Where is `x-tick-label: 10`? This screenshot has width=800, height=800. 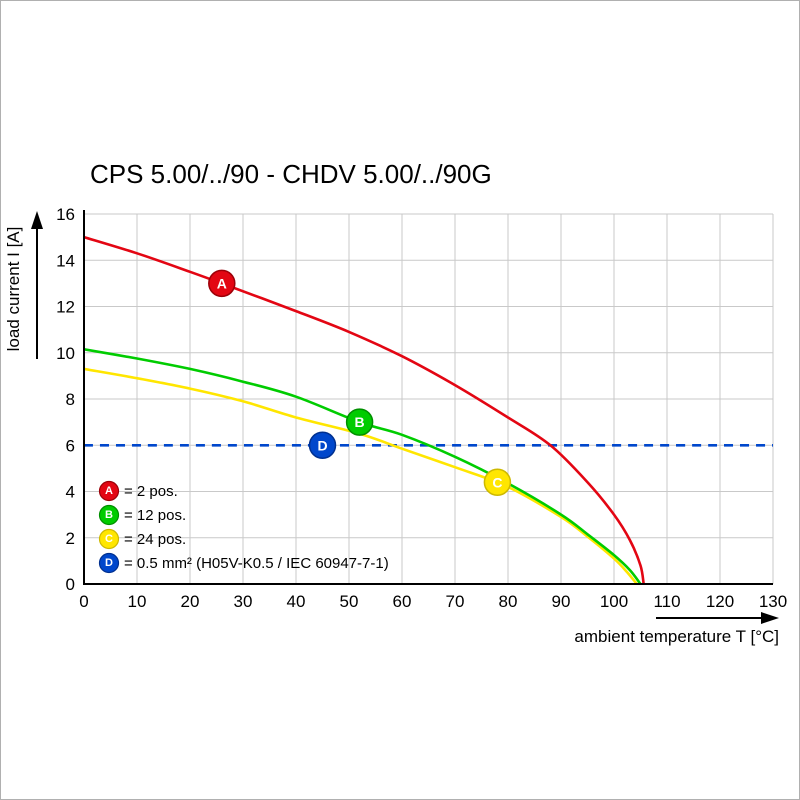 x-tick-label: 10 is located at coordinates (137, 601).